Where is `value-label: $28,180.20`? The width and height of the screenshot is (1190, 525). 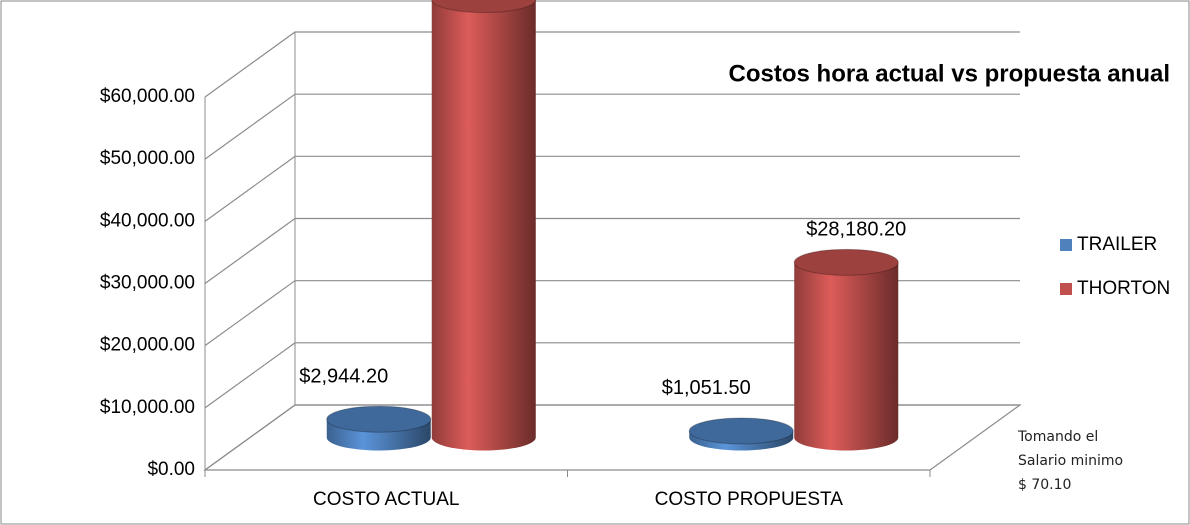 value-label: $28,180.20 is located at coordinates (856, 230).